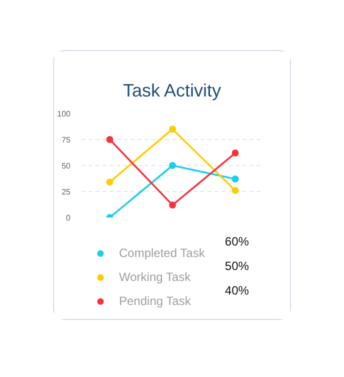 Image resolution: width=344 pixels, height=377 pixels. Describe the element at coordinates (237, 241) in the screenshot. I see `text: 60%` at that location.